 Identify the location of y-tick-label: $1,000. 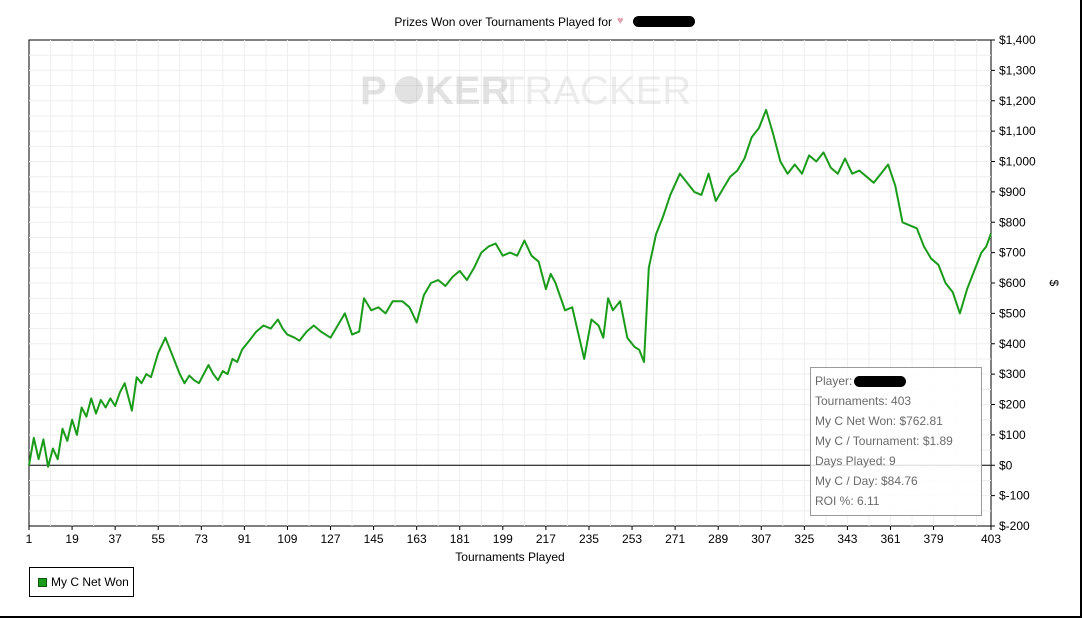
(1017, 162).